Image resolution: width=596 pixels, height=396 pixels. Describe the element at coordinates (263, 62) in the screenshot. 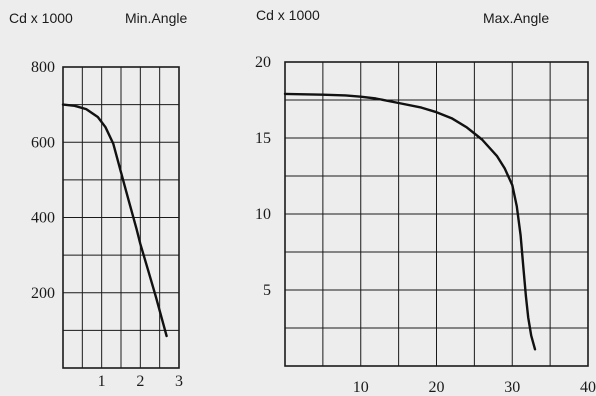

I see `max-y-tick-label: 20` at that location.